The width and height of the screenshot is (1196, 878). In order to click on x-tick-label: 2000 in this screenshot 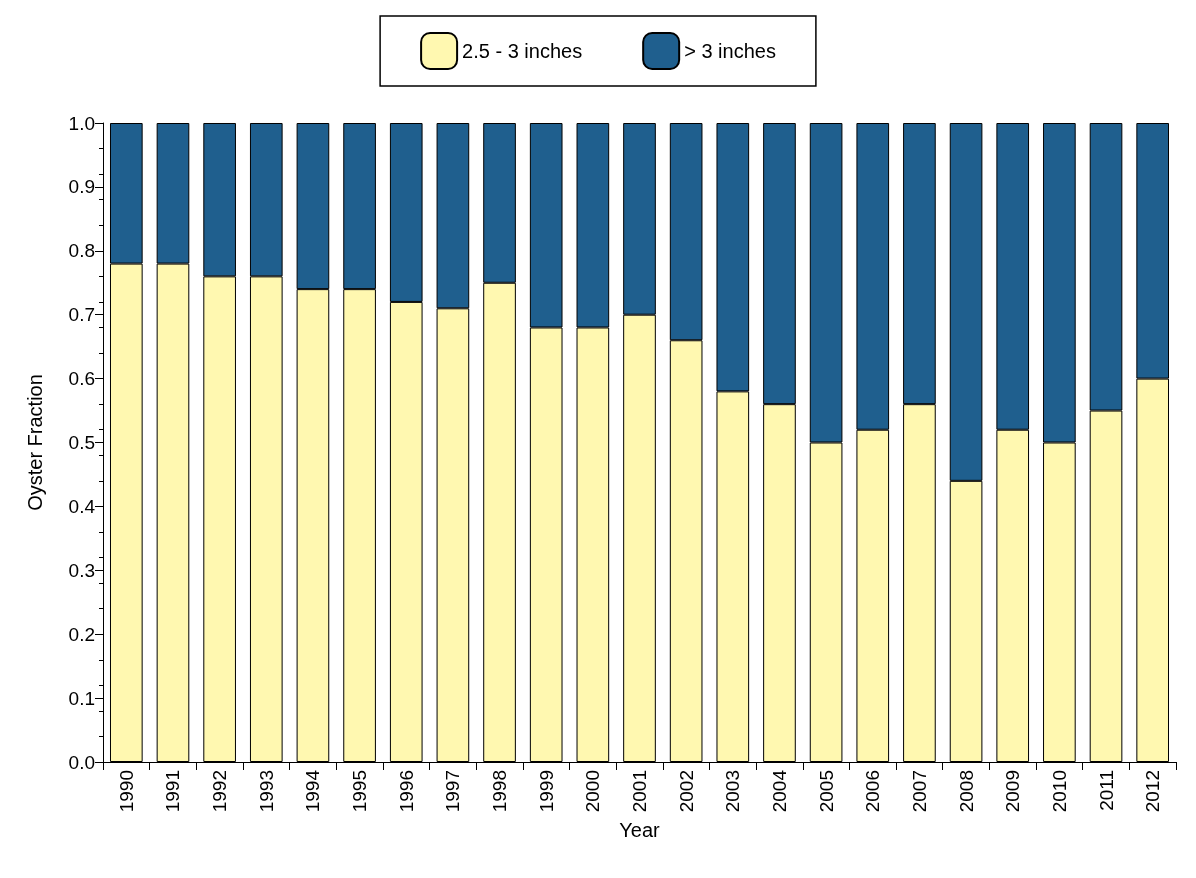, I will do `click(593, 791)`.